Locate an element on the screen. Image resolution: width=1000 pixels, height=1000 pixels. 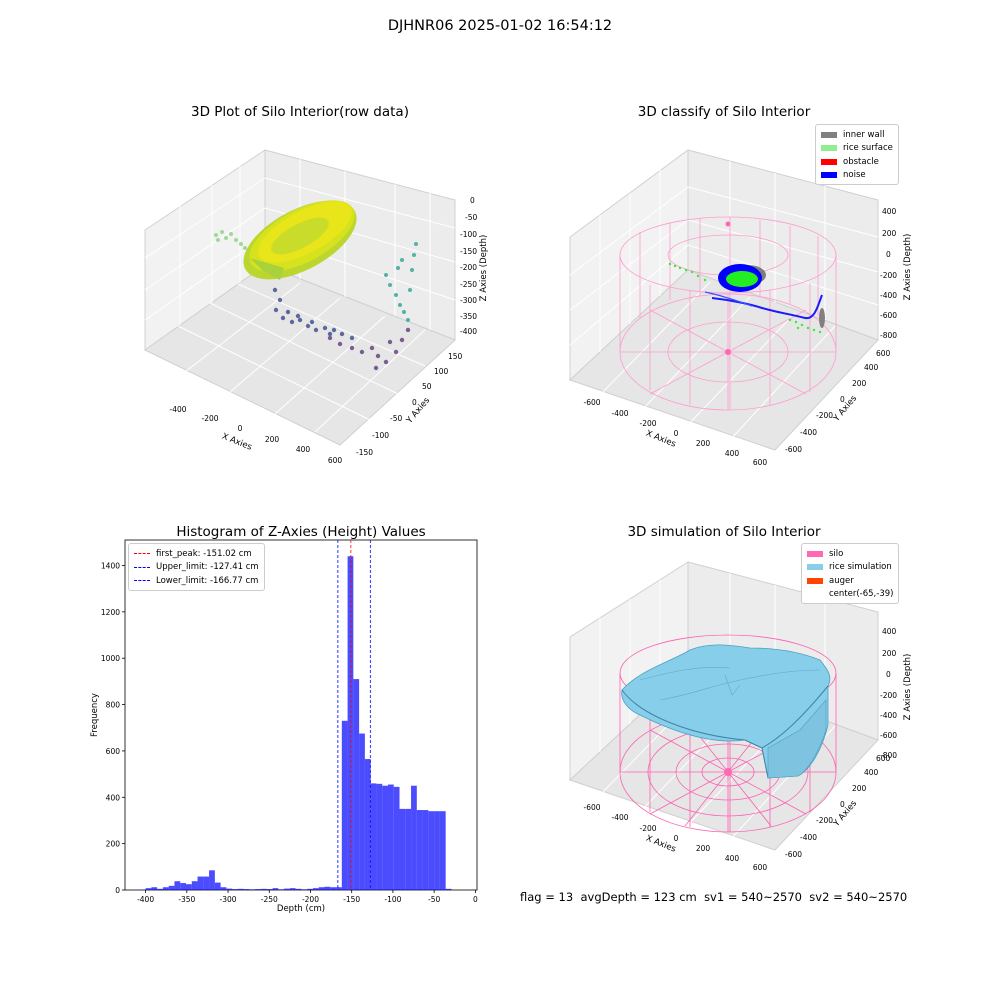
legend-item-noise: noise is located at coordinates (857, 176).